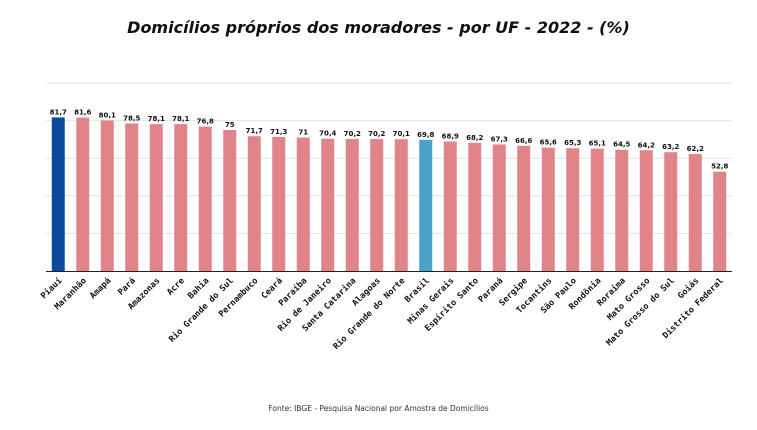  I want to click on value-label: 80,1, so click(107, 115).